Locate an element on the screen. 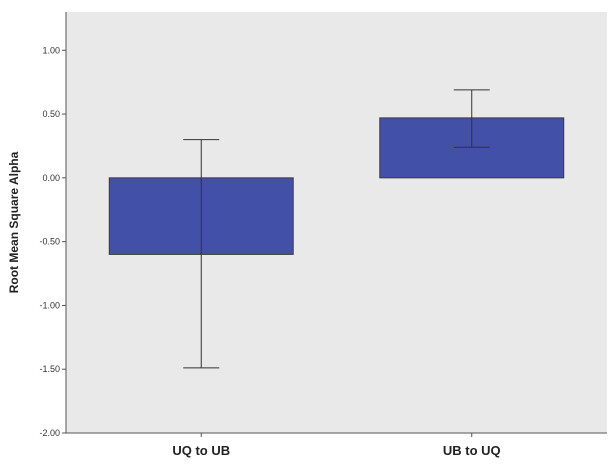 Image resolution: width=609 pixels, height=464 pixels. y-axis-title: Root Mean Square Alpha is located at coordinates (14, 222).